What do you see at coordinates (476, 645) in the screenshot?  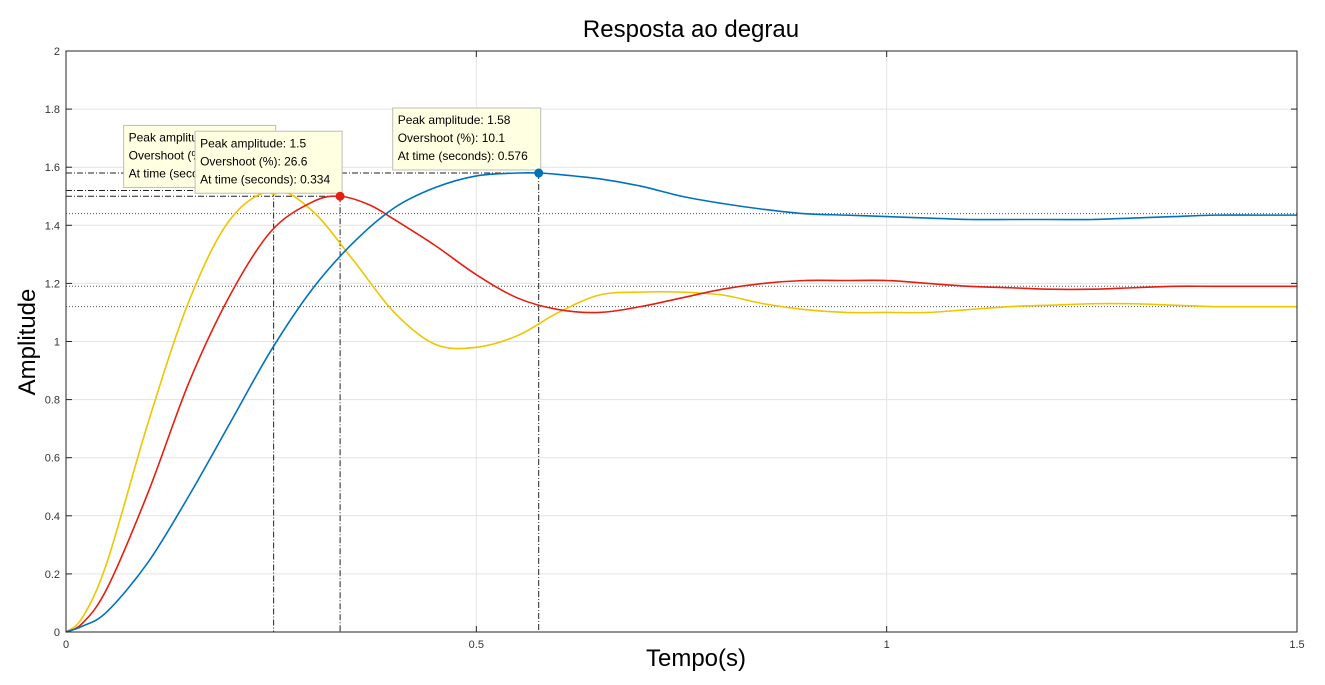 I see `x-tick-label: 0.5` at bounding box center [476, 645].